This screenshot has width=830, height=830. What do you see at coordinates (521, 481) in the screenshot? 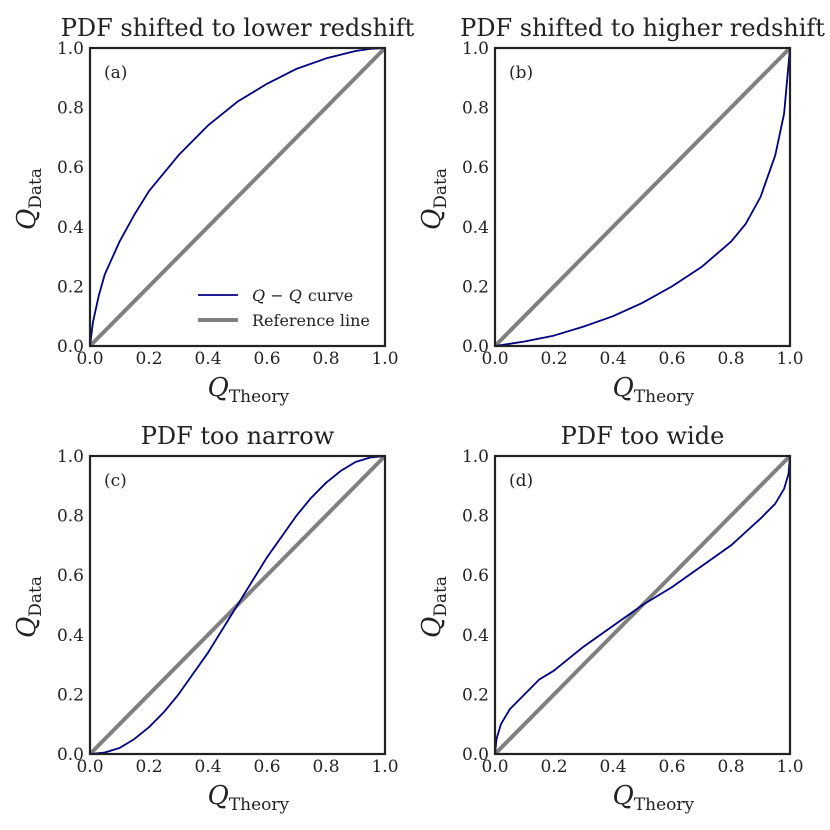
I see `panel-letter: (d)` at bounding box center [521, 481].